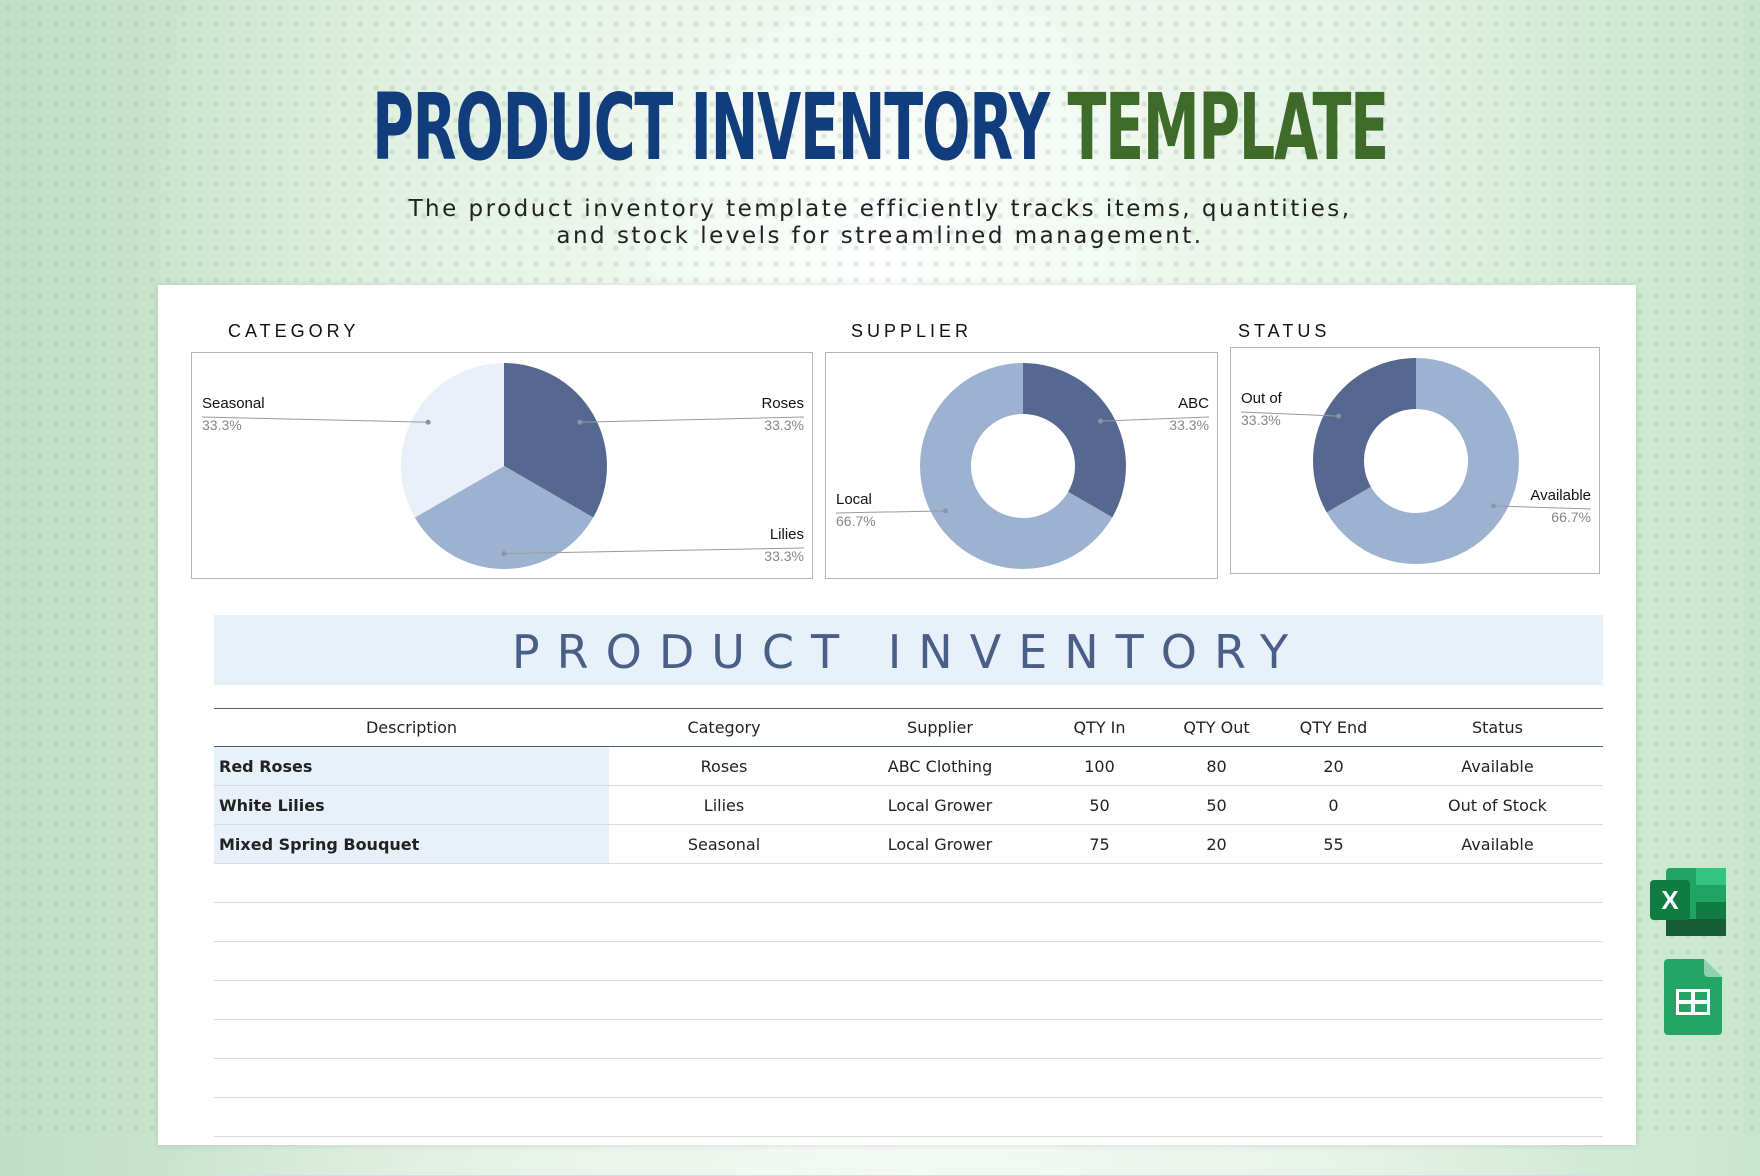 The height and width of the screenshot is (1176, 1760). I want to click on cell-qty-end: 20, so click(1333, 766).